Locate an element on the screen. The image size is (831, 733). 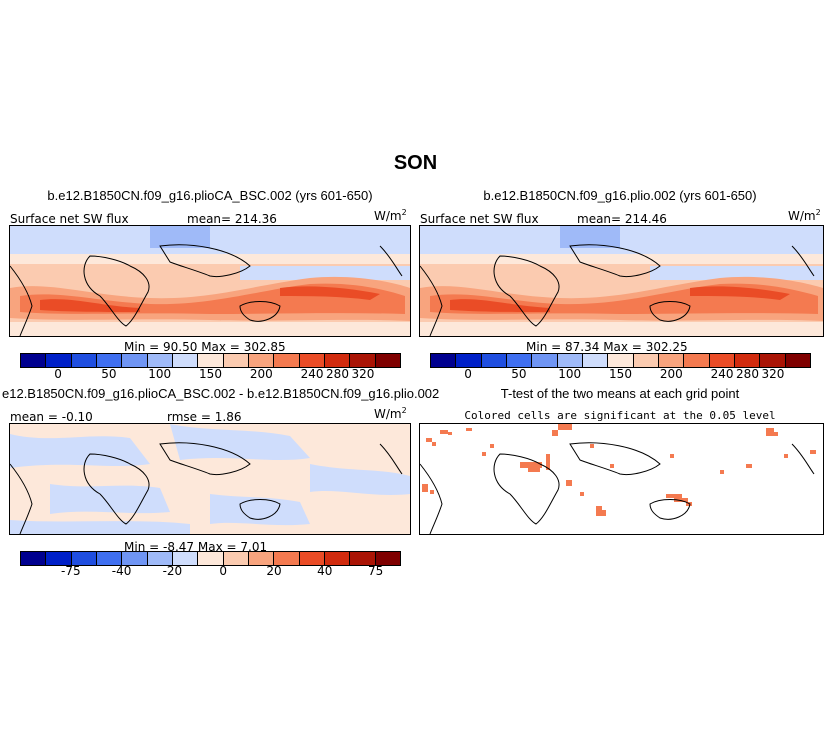
colorbar-tick-label: -20 is located at coordinates (172, 571).